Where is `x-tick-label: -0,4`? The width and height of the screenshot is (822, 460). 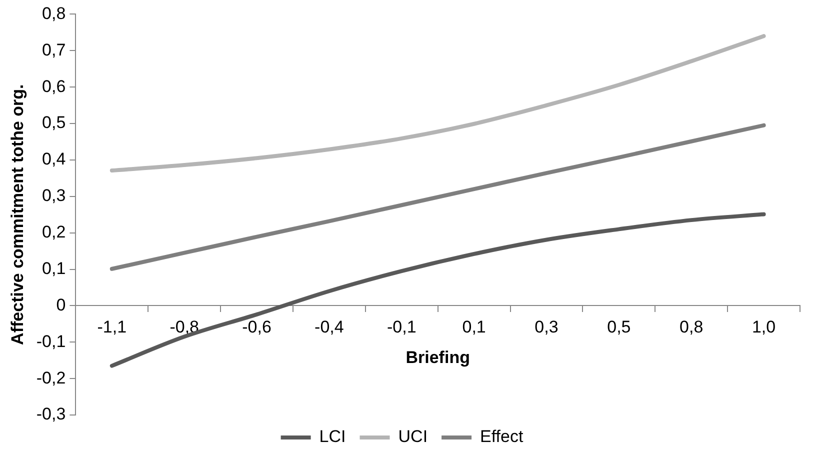 x-tick-label: -0,4 is located at coordinates (329, 327).